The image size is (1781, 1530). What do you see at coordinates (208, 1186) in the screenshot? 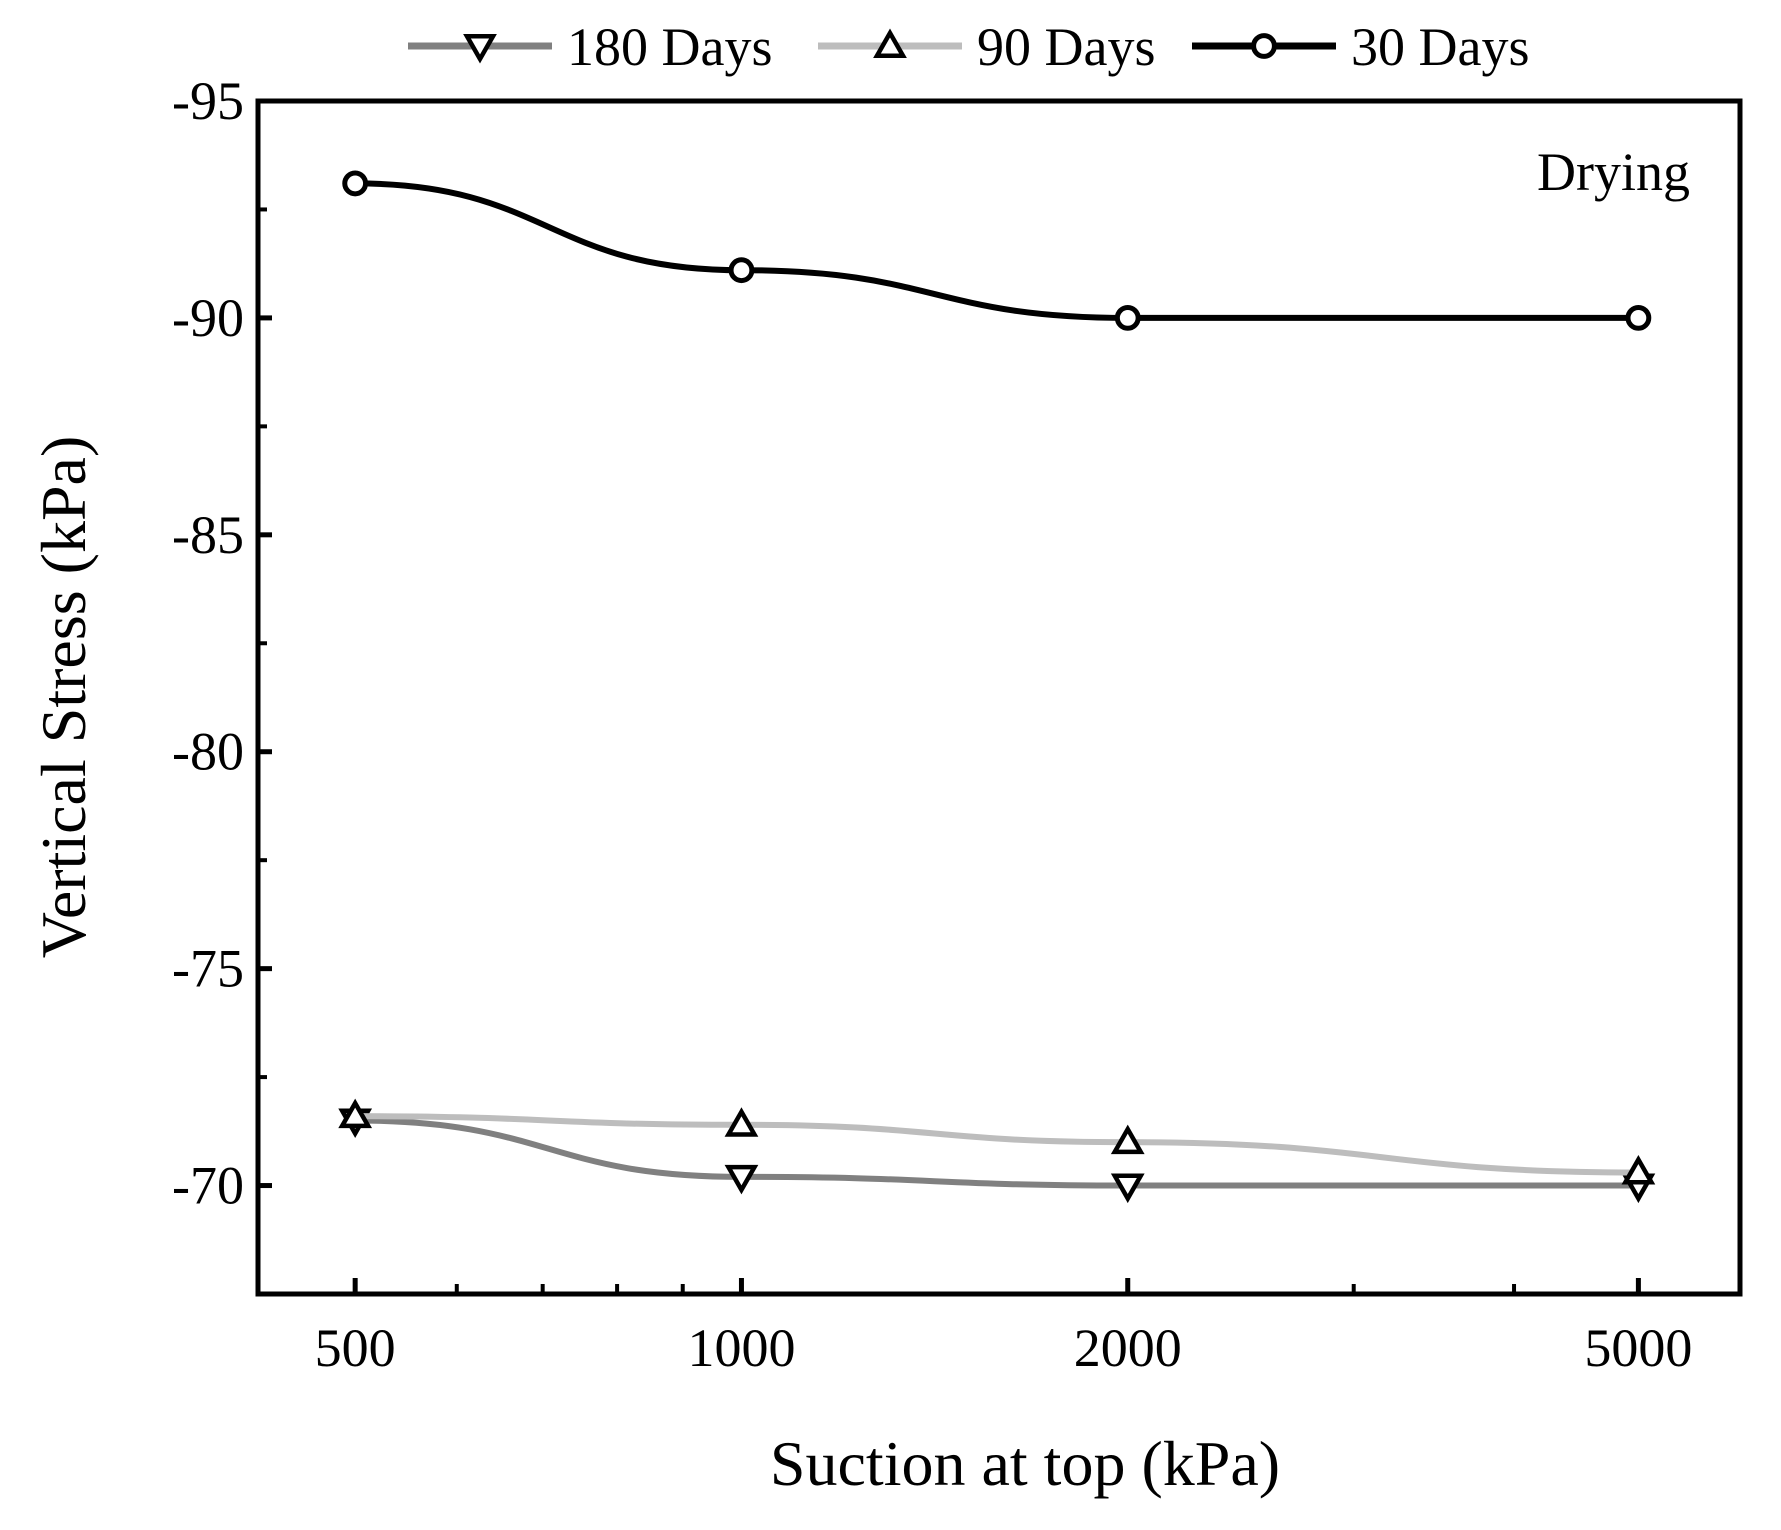
I see `y-tick-label: -70` at bounding box center [208, 1186].